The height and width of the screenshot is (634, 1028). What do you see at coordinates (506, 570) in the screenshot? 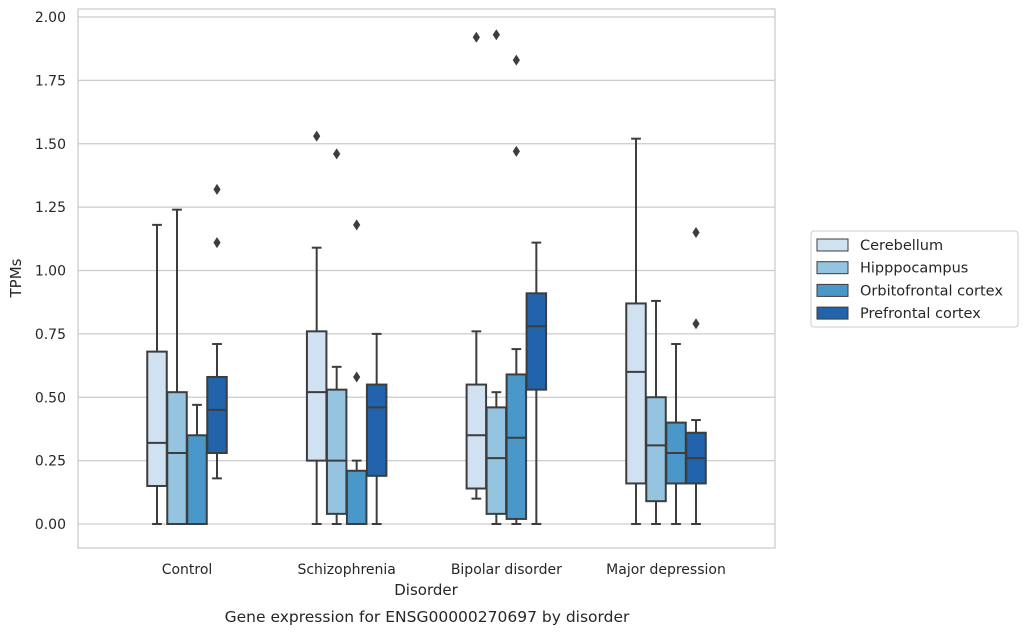
I see `x-tick-label: Bipolar disorder` at bounding box center [506, 570].